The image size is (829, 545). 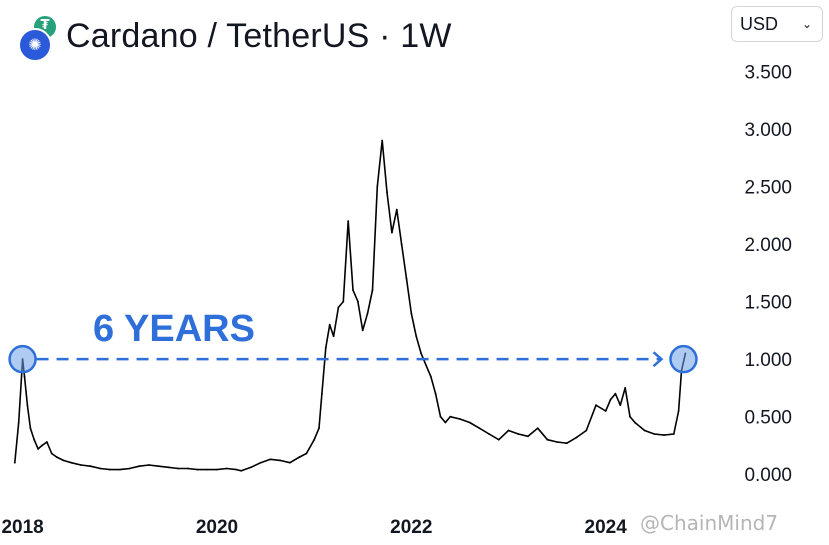 What do you see at coordinates (314, 527) in the screenshot?
I see `x-axis: 2018 2020 2022 2024` at bounding box center [314, 527].